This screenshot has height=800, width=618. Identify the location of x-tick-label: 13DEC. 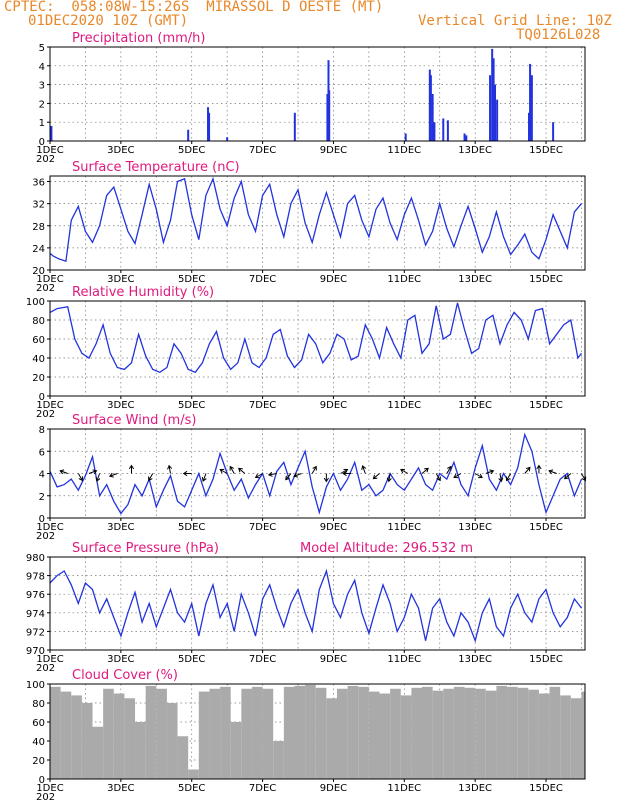
(475, 788).